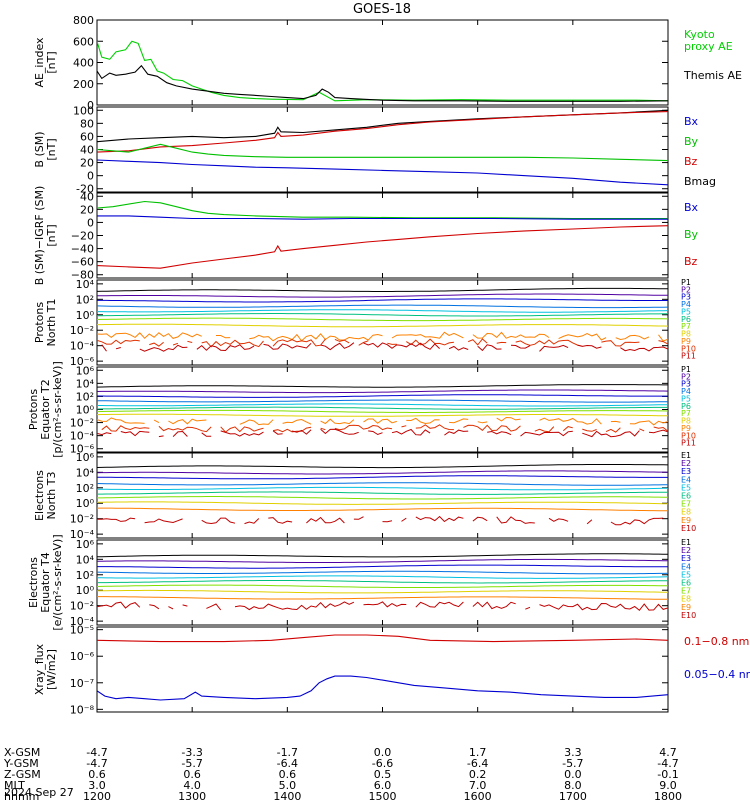 This screenshot has height=800, width=750. I want to click on series-line-bmag, so click(382, 126).